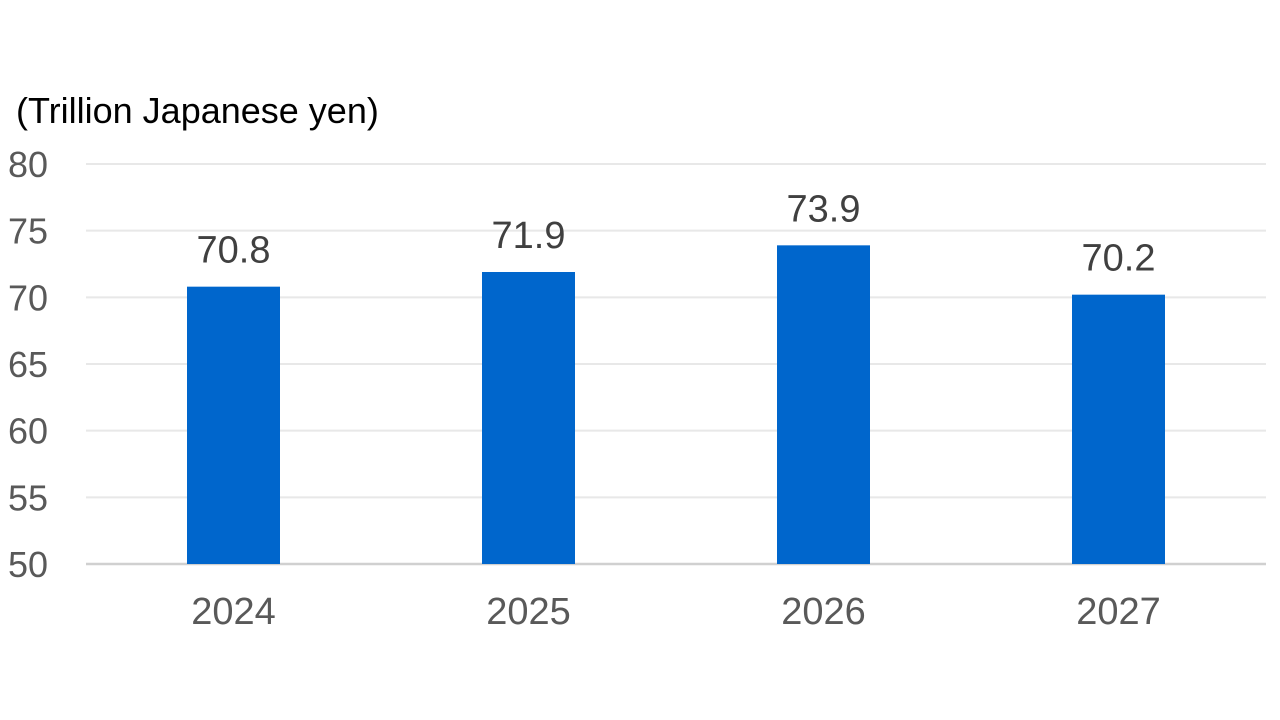  What do you see at coordinates (28, 497) in the screenshot?
I see `y-tick-label: 55` at bounding box center [28, 497].